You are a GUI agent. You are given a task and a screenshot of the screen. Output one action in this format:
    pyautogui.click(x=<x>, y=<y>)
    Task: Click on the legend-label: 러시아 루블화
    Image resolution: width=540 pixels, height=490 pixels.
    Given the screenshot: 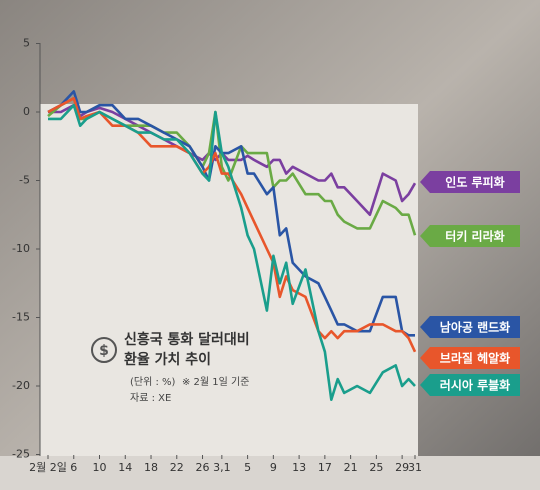 What is the action you would take?
    pyautogui.click(x=475, y=385)
    